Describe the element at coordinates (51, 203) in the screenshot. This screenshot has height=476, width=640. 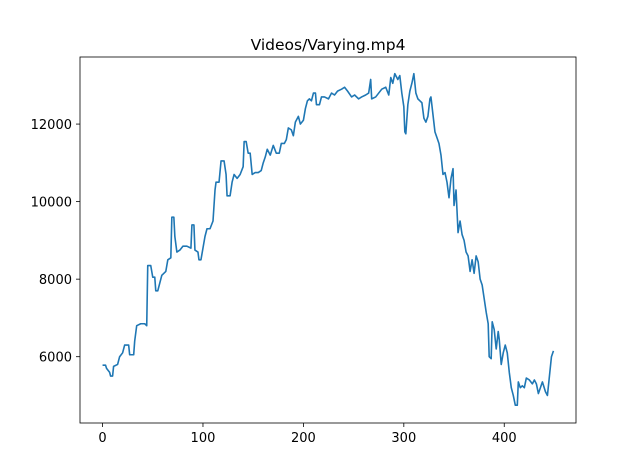
I see `y-tick-label: 10000` at that location.